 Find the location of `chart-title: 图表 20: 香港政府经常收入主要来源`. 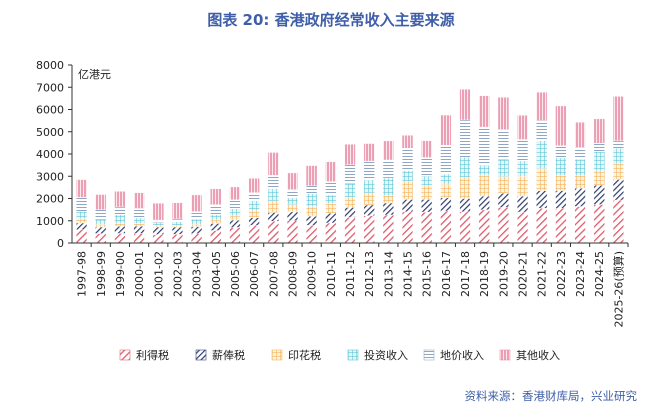

chart-title: 图表 20: 香港政府经常收入主要来源 is located at coordinates (330, 20).